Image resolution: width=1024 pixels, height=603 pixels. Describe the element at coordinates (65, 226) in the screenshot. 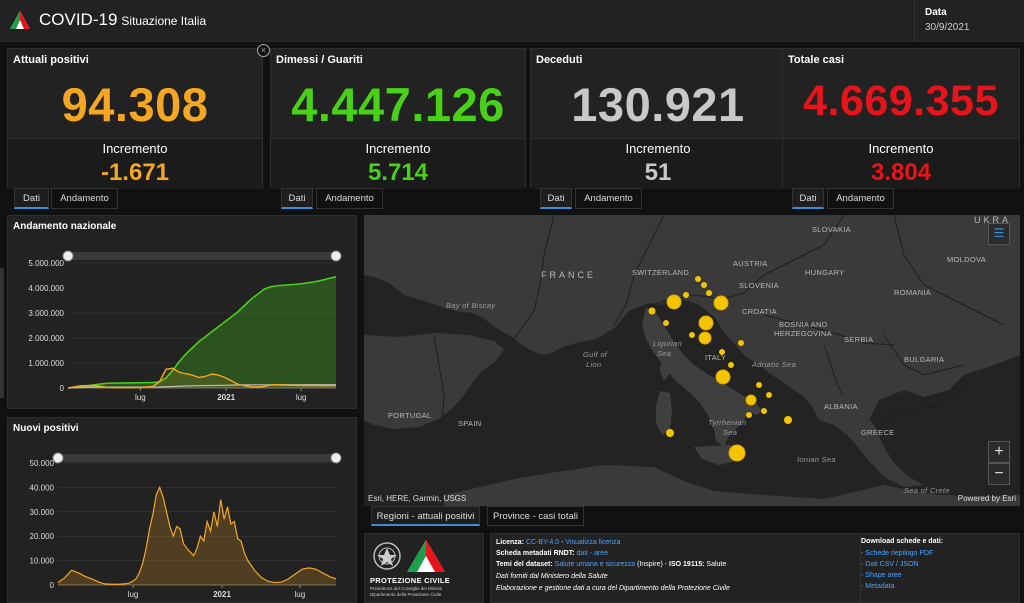

I see `panel-title: Andamento nazionale` at that location.